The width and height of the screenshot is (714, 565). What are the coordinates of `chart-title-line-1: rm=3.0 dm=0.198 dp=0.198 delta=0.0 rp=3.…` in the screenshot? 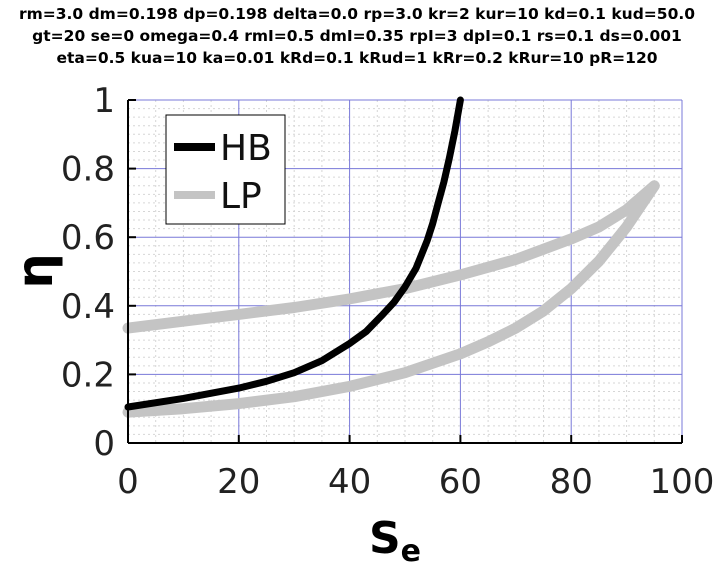 It's located at (357, 14).